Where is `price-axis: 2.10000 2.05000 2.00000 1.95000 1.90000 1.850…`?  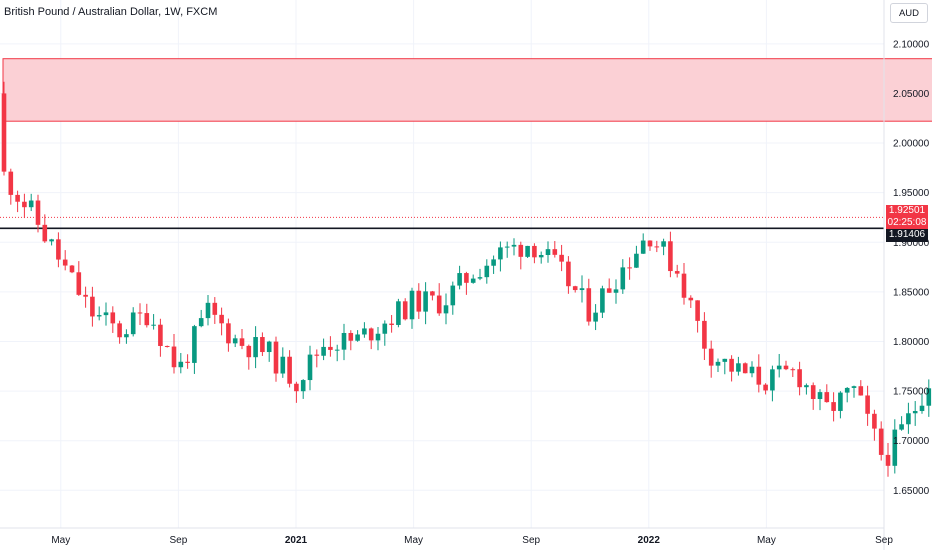 price-axis: 2.10000 2.05000 2.00000 1.95000 1.90000 1.850… is located at coordinates (911, 267).